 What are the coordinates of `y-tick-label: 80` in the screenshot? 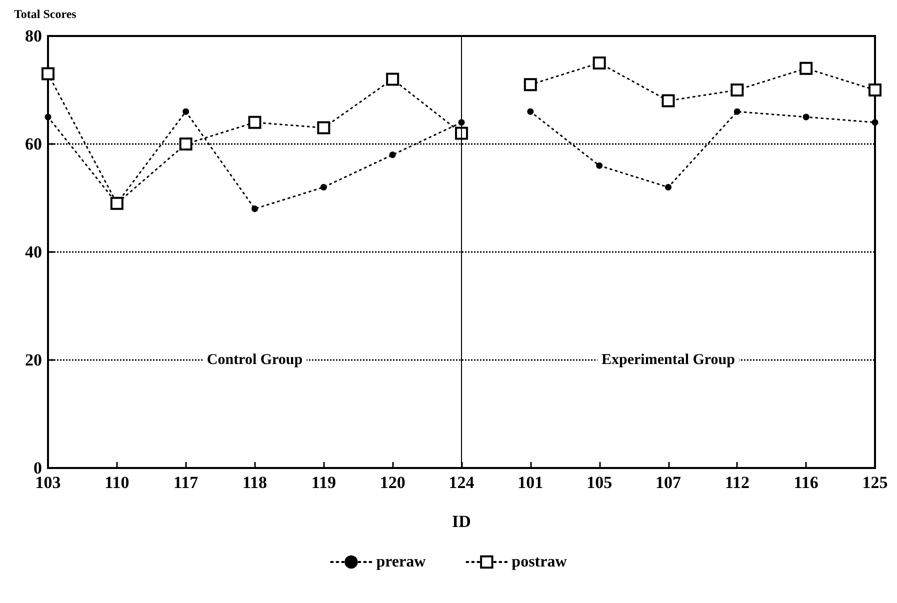 It's located at (33, 36).